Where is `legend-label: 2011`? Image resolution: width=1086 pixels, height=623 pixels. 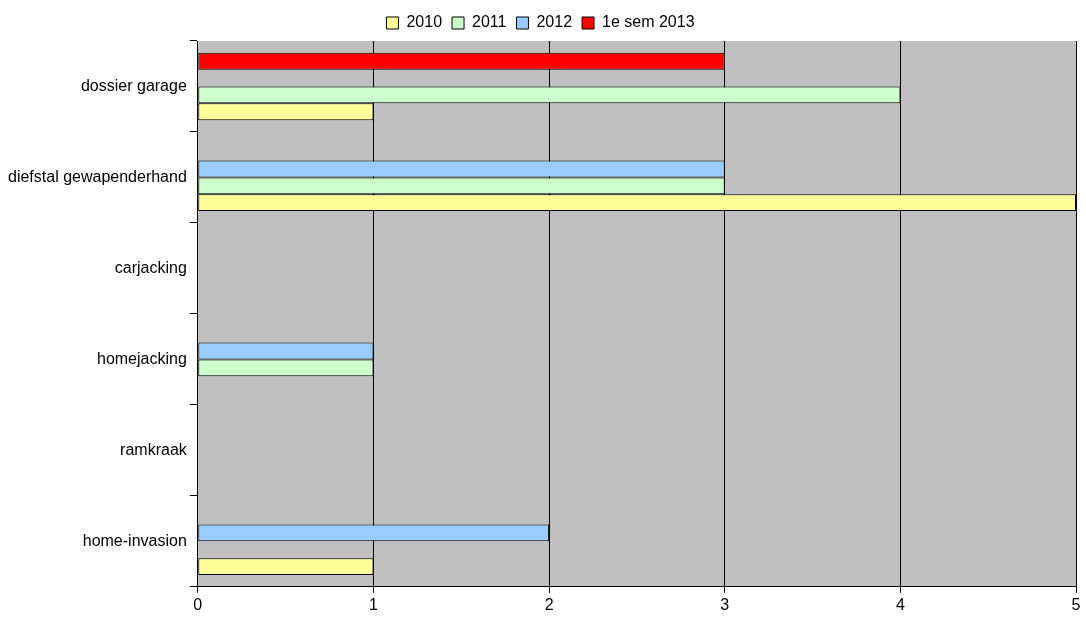
legend-label: 2011 is located at coordinates (489, 22).